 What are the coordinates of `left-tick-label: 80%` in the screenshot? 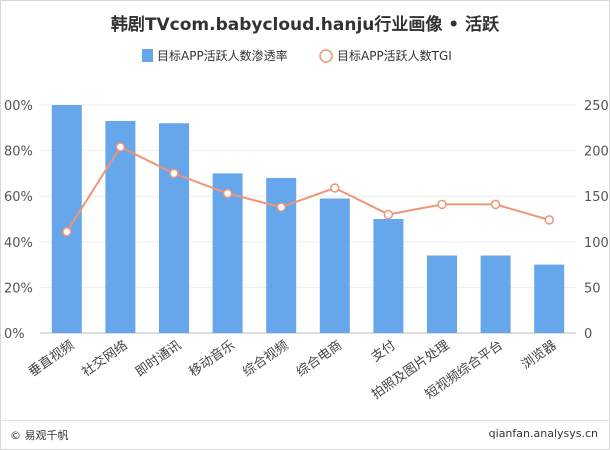 It's located at (18, 152).